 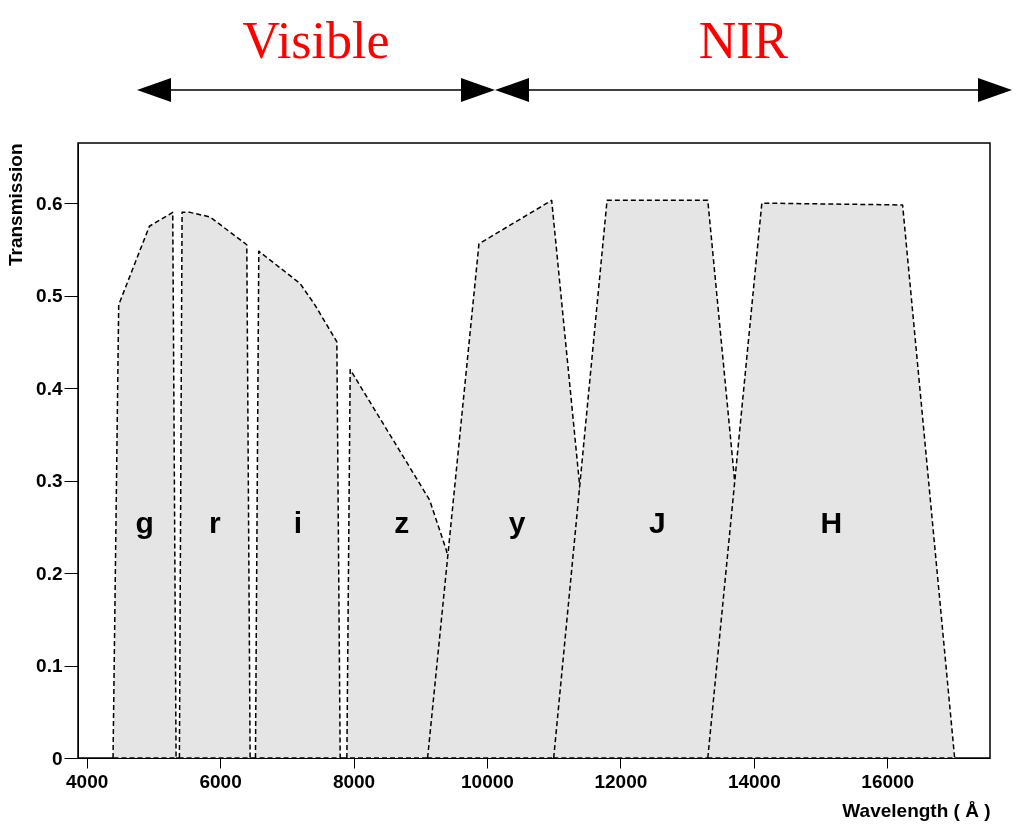 I want to click on x-tick-label: 4000, so click(x=87, y=781).